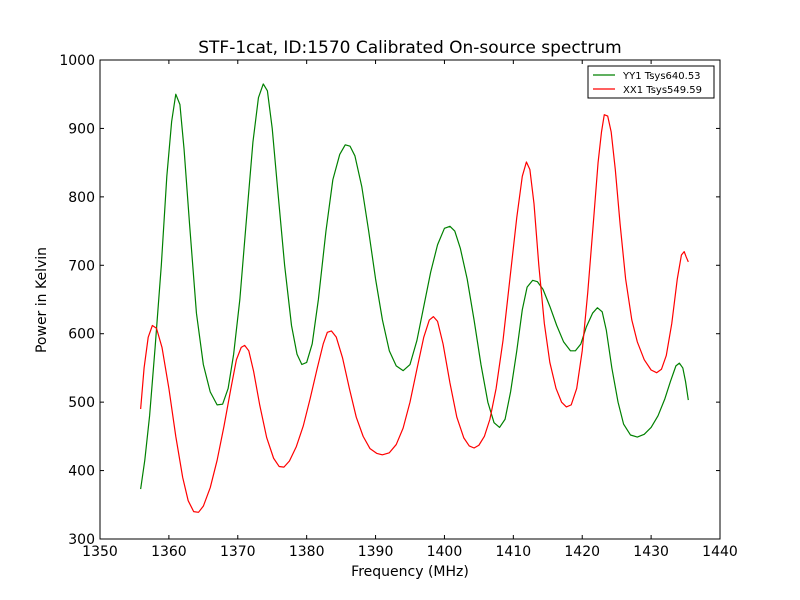 The width and height of the screenshot is (800, 600). Describe the element at coordinates (169, 552) in the screenshot. I see `x-tick-label: 1360` at that location.